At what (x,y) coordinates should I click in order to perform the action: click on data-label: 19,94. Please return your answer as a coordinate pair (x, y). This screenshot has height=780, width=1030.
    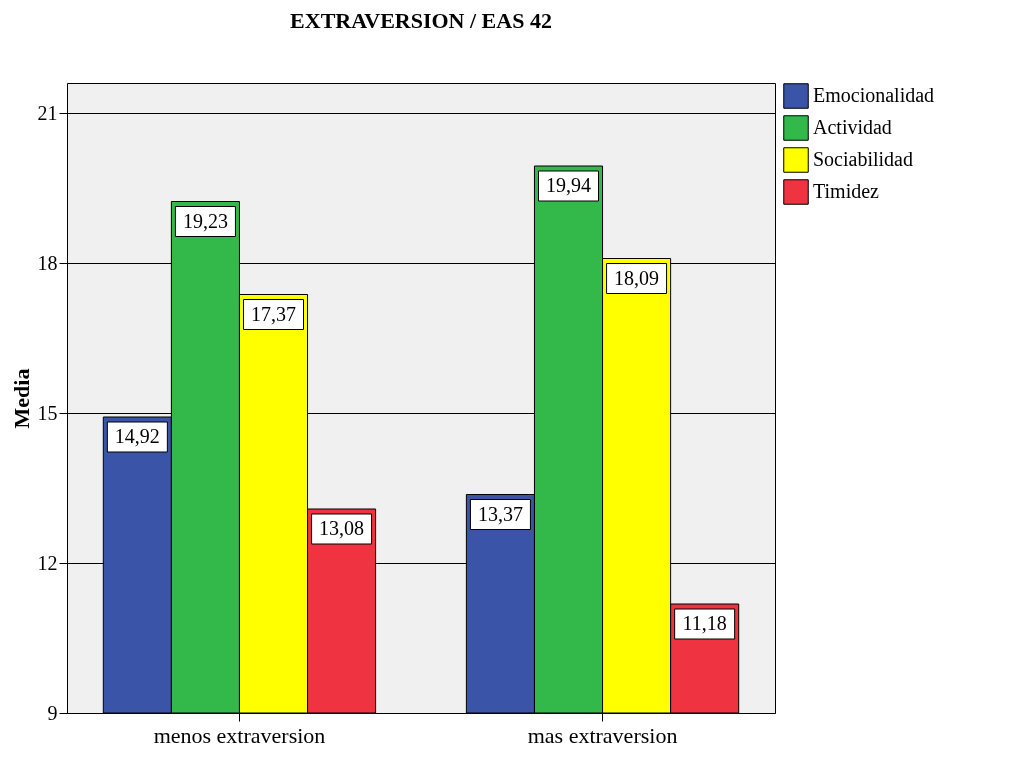
    Looking at the image, I should click on (568, 185).